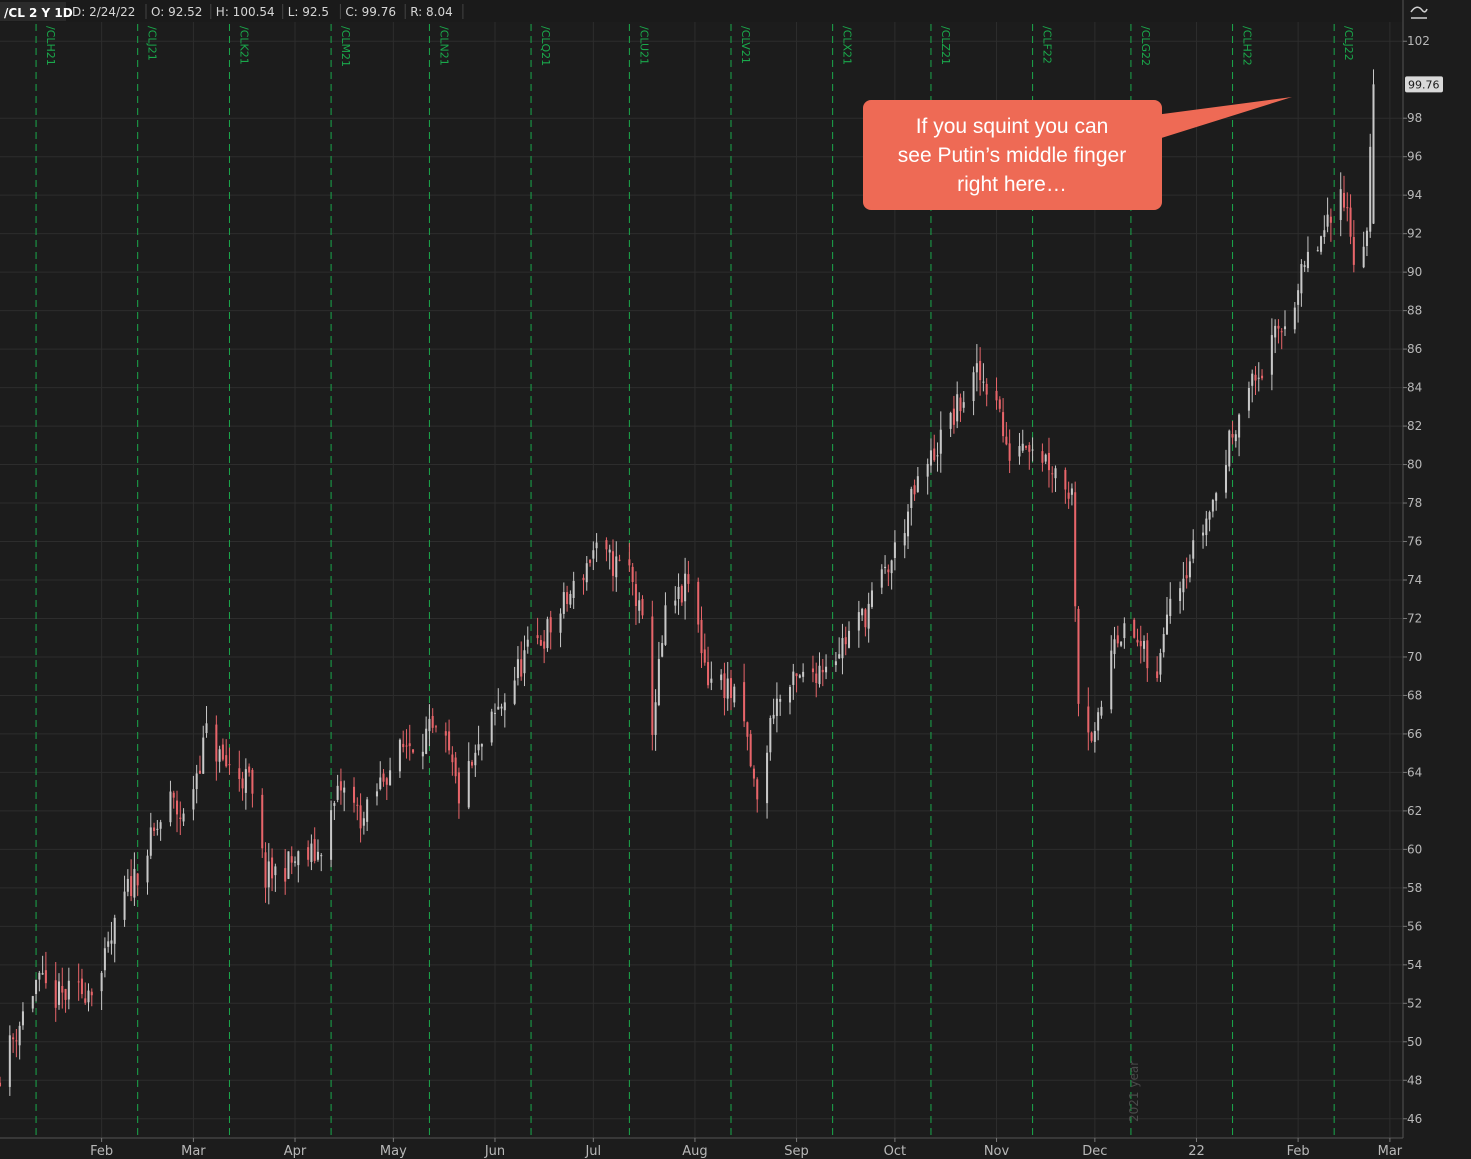 This screenshot has height=1159, width=1471. Describe the element at coordinates (295, 1151) in the screenshot. I see `x-tick-label: Apr` at that location.